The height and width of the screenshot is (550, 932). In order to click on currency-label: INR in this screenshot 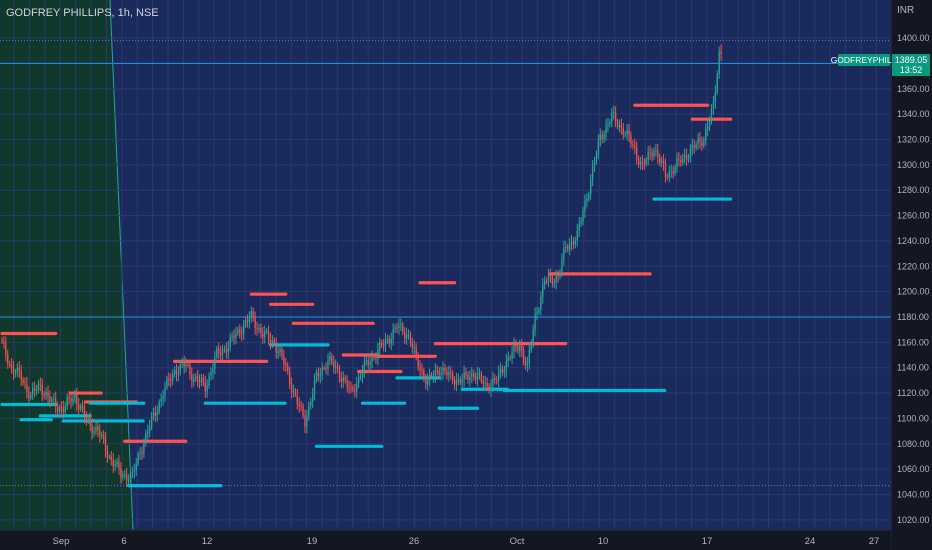, I will do `click(906, 10)`.